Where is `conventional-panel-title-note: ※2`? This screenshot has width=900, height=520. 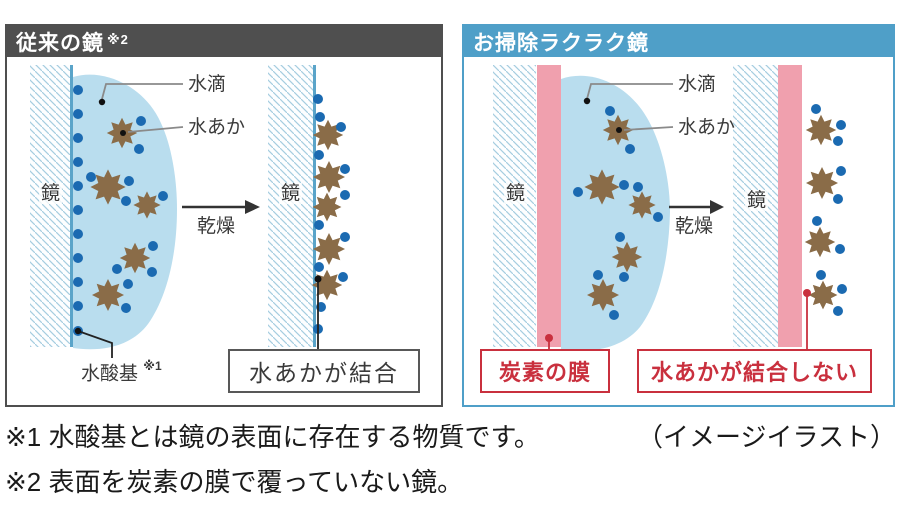 conventional-panel-title-note: ※2 is located at coordinates (118, 39).